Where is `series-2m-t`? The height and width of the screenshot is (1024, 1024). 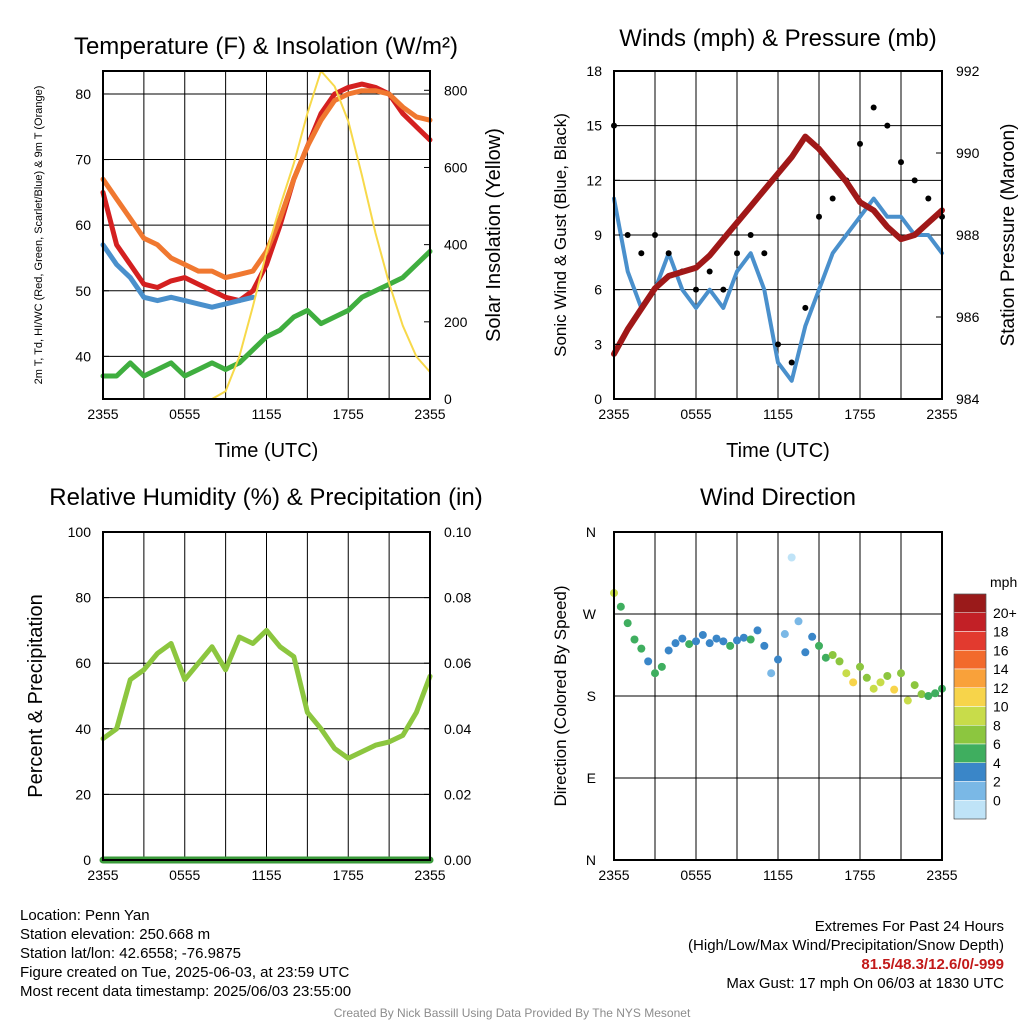
series-2m-t is located at coordinates (266, 192).